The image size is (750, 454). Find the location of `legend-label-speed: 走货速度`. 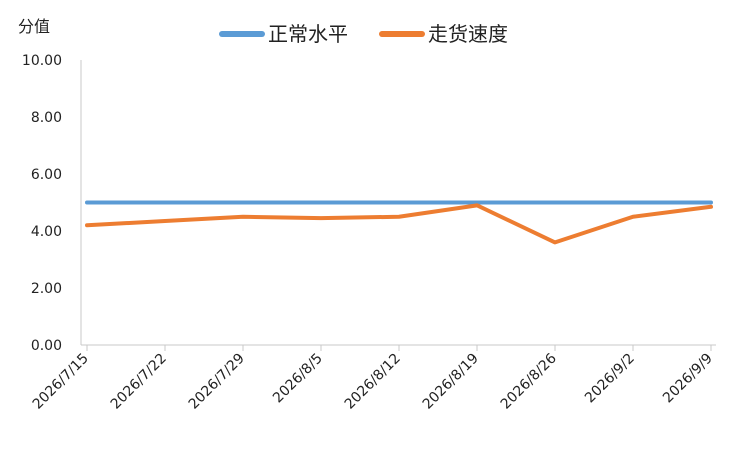

legend-label-speed: 走货速度 is located at coordinates (468, 34).